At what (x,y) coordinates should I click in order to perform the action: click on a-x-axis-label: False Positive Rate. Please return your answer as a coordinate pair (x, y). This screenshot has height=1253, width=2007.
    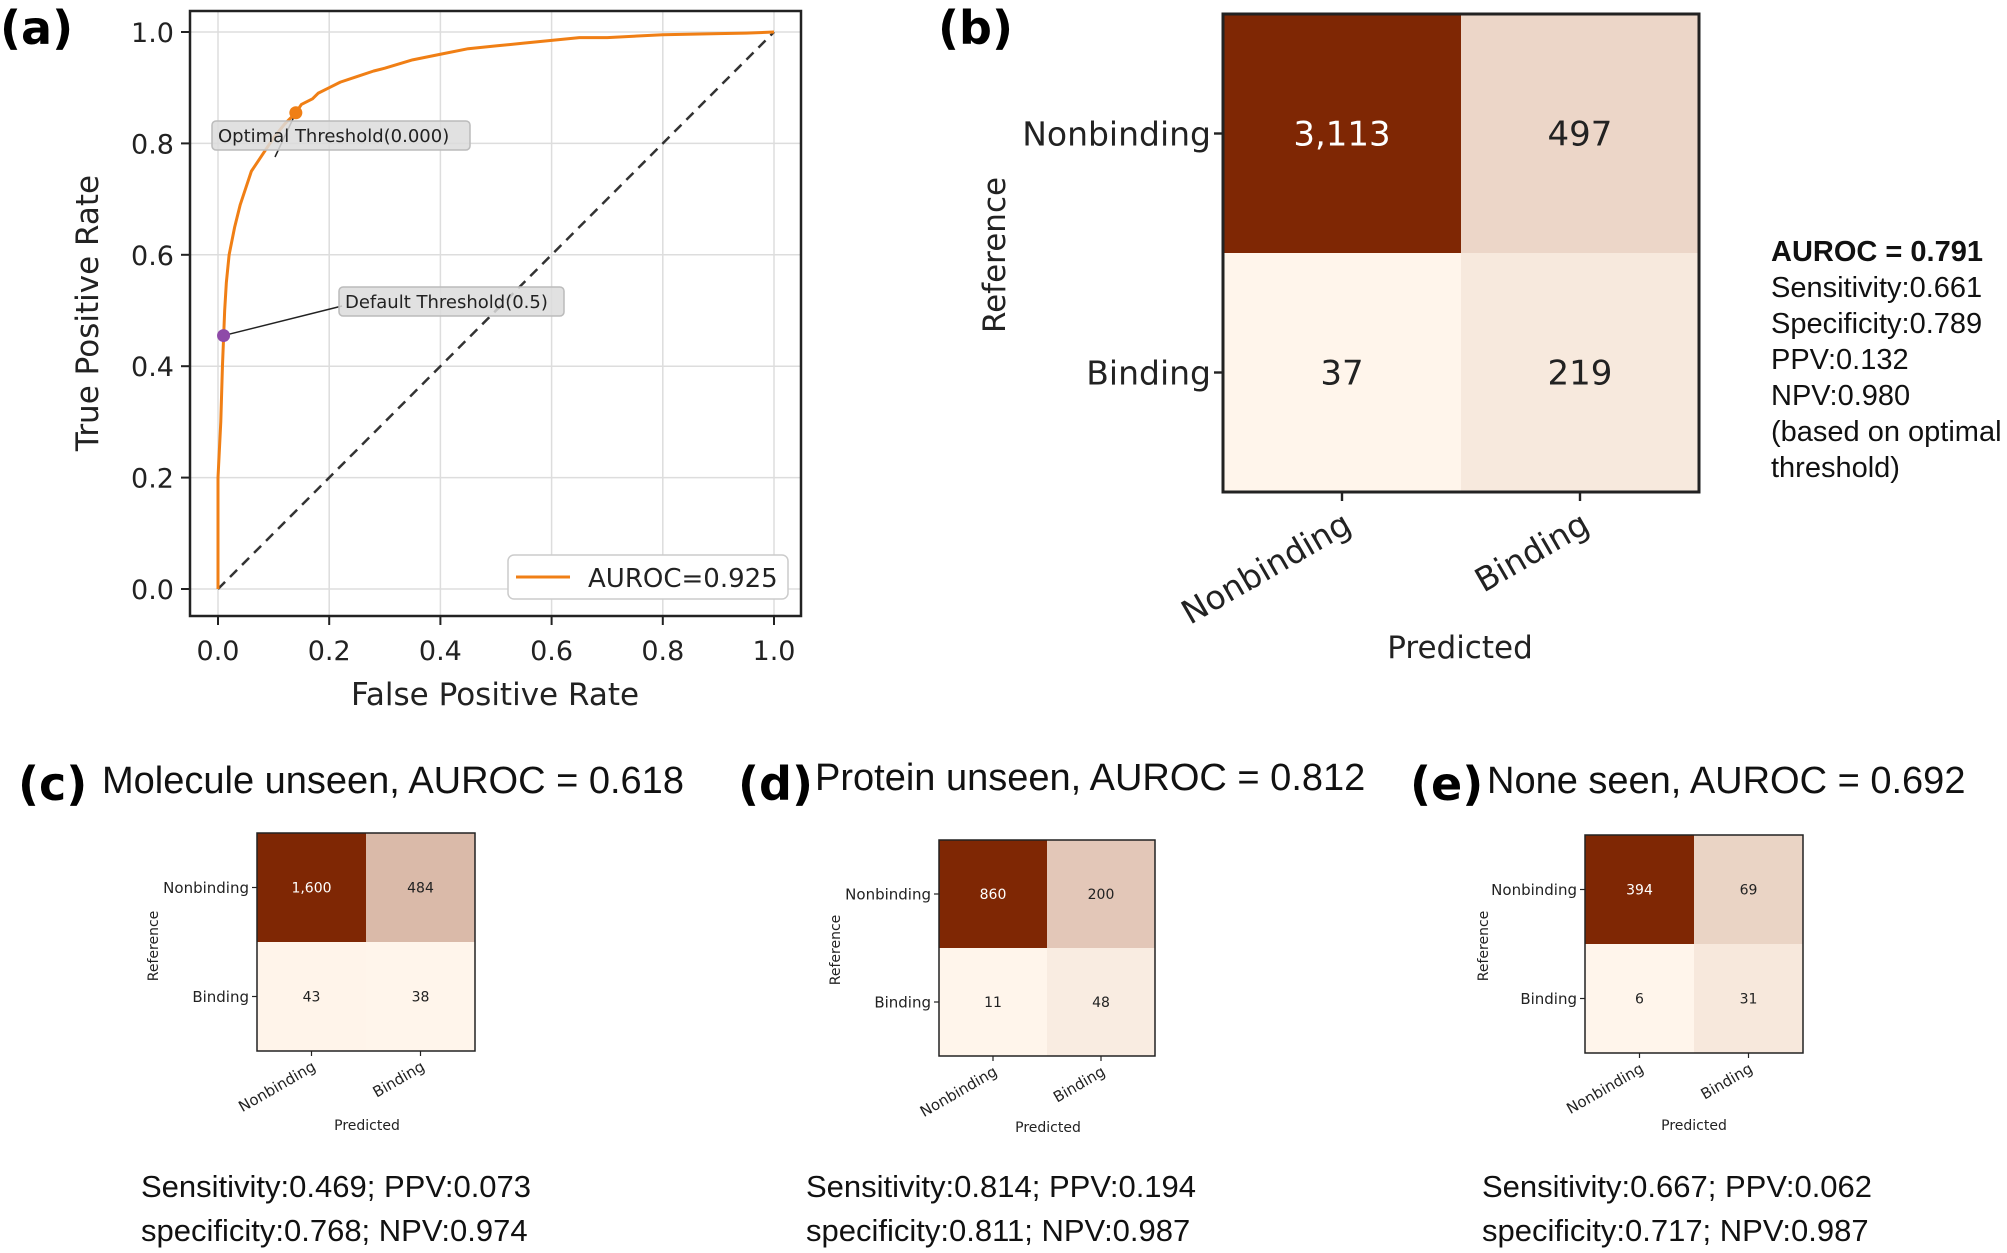
    Looking at the image, I should click on (495, 695).